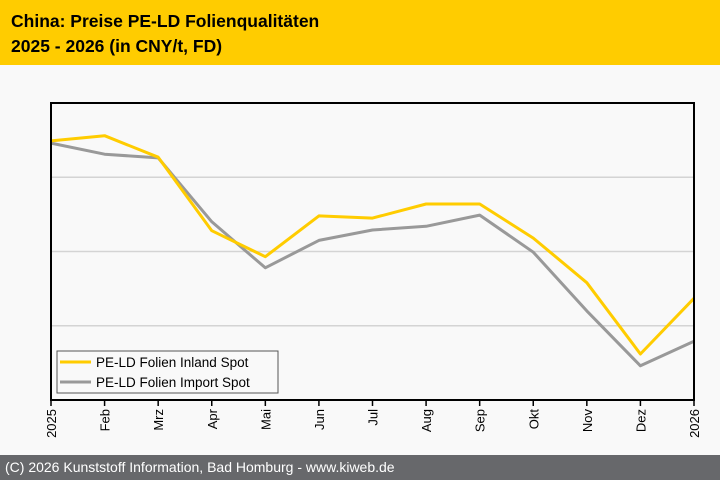  I want to click on x-tick-label: 2025, so click(51, 423).